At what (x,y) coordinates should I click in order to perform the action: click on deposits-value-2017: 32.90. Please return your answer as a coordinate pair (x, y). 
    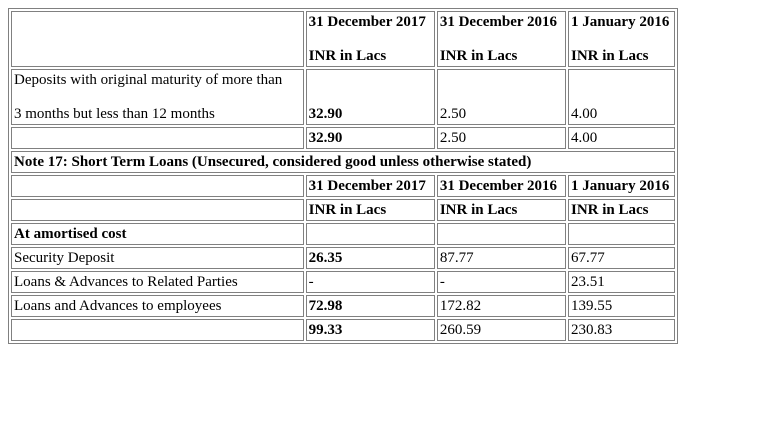
    Looking at the image, I should click on (325, 114).